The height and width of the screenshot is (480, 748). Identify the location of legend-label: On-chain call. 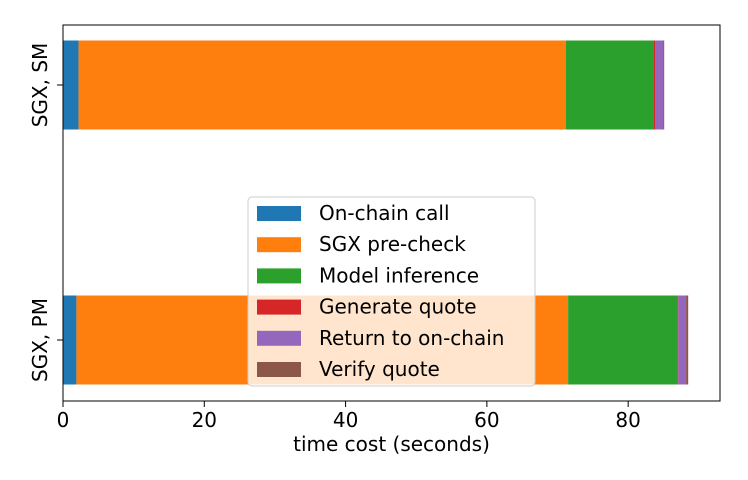
(384, 213).